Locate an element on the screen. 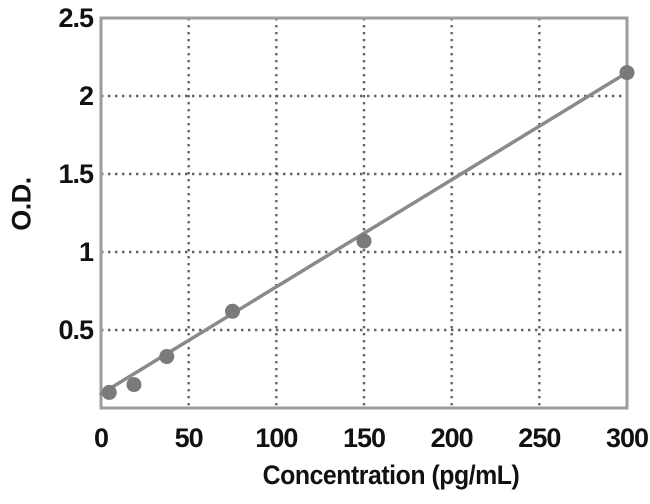 This screenshot has height=504, width=650. y-tick-label: 2.5 is located at coordinates (76, 18).